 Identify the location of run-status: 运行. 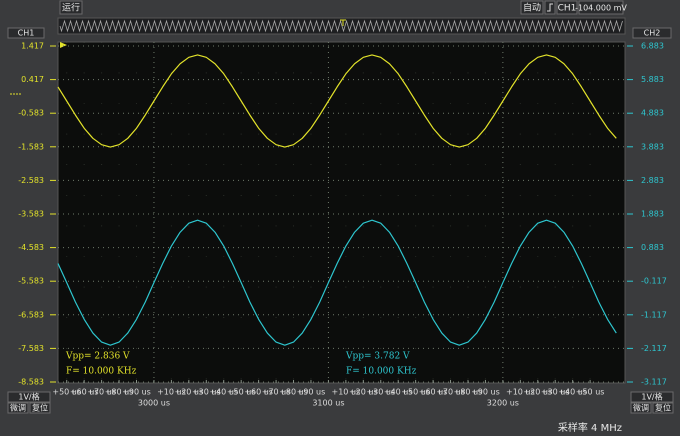
(71, 8).